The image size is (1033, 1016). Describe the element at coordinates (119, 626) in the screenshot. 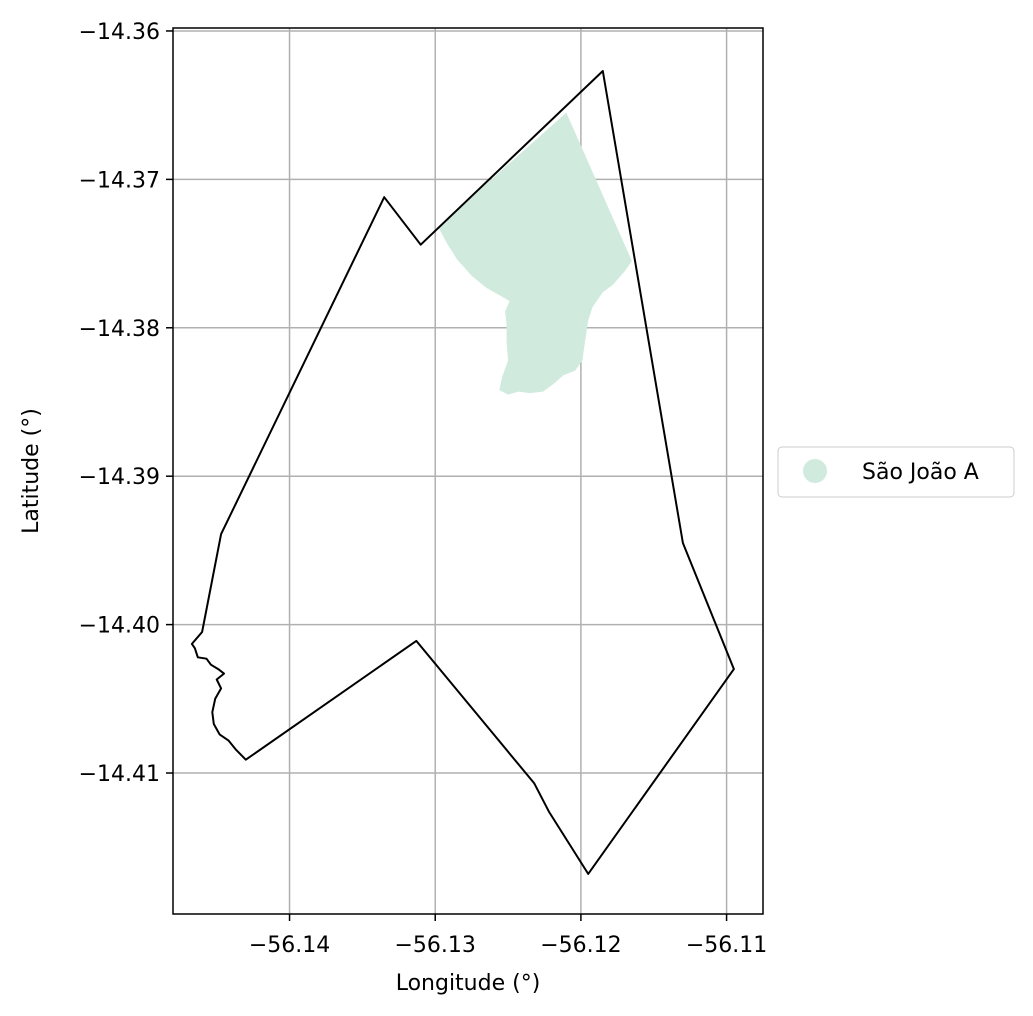

I see `y-tick-label: −14.40` at that location.